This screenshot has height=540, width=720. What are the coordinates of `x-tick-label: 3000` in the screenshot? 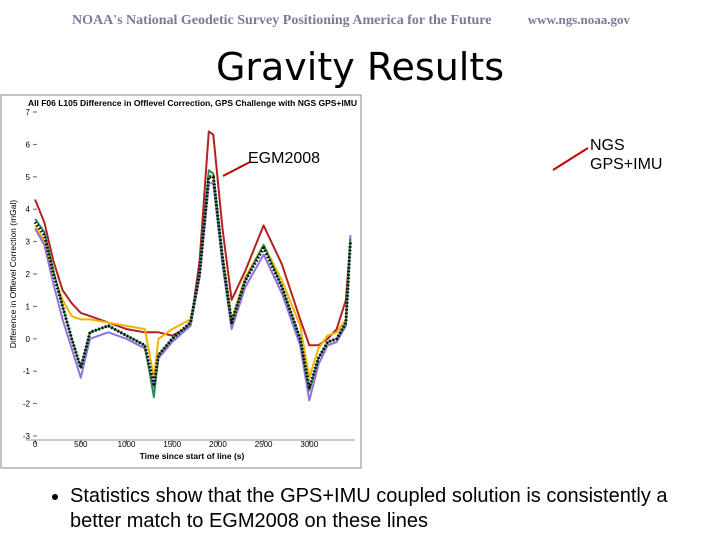 It's located at (309, 444).